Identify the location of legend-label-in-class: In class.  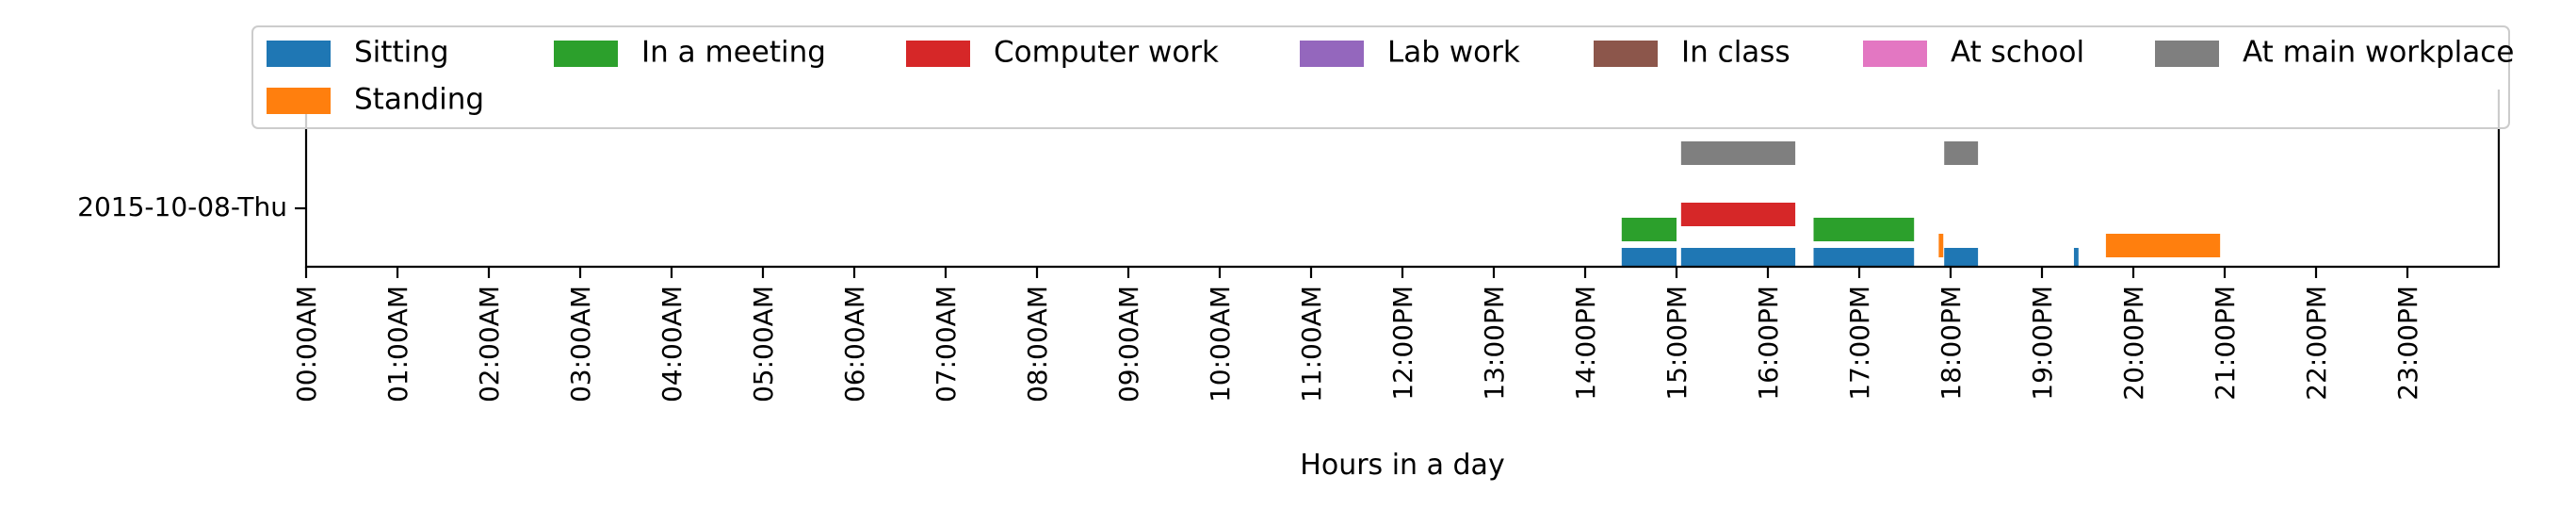
(1735, 53).